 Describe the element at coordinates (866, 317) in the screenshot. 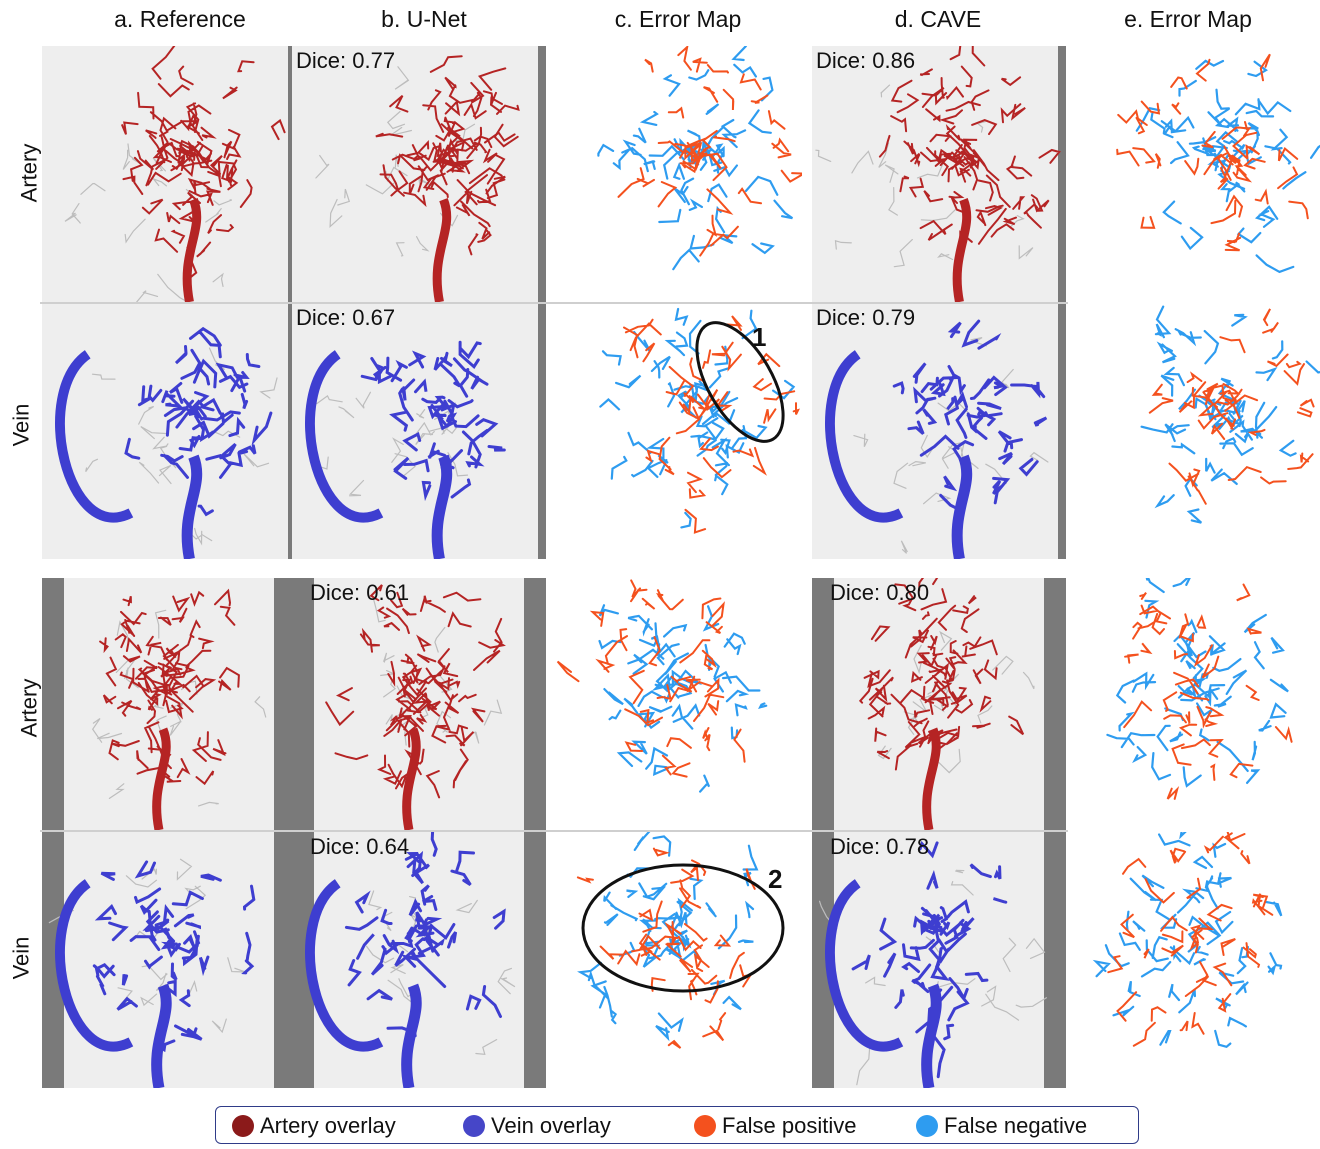

I see `cave-dice-score: Dice: 0.79` at that location.